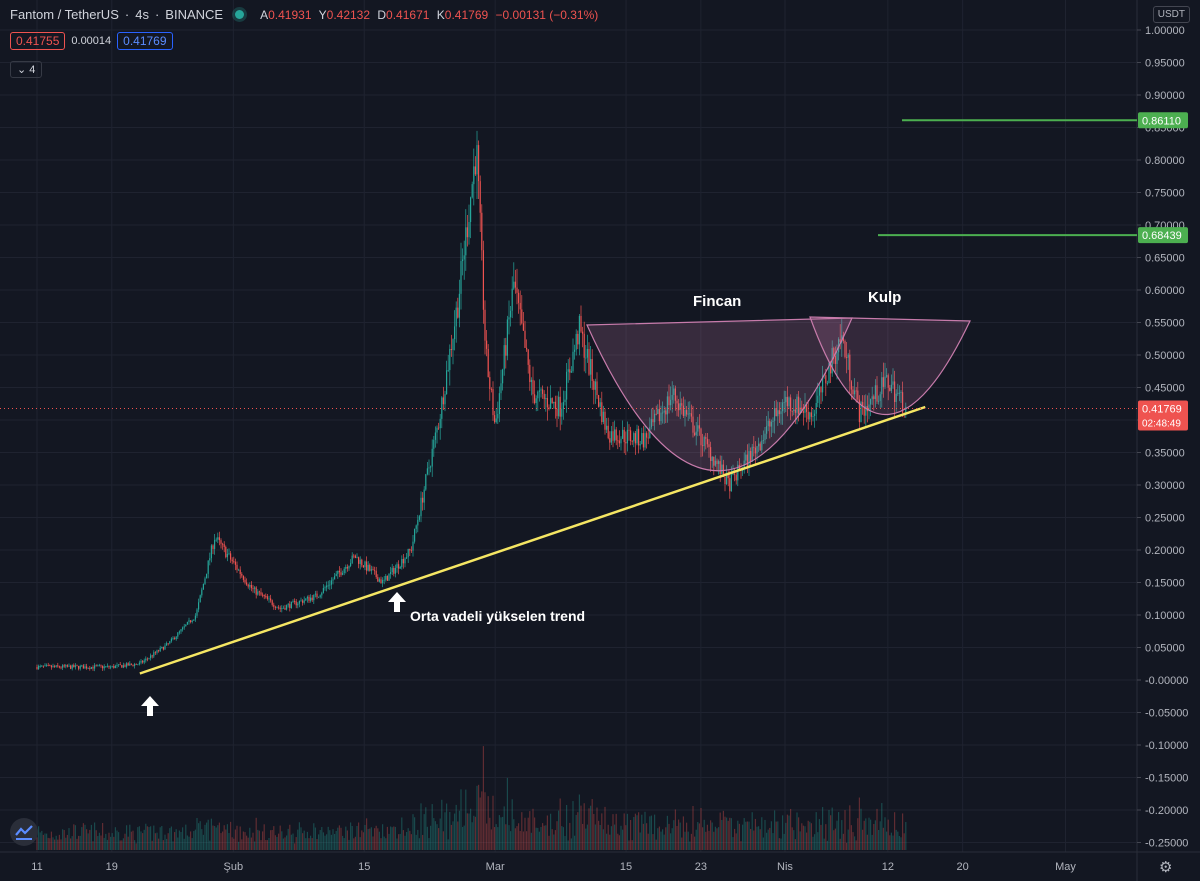  I want to click on interval: 4s, so click(142, 14).